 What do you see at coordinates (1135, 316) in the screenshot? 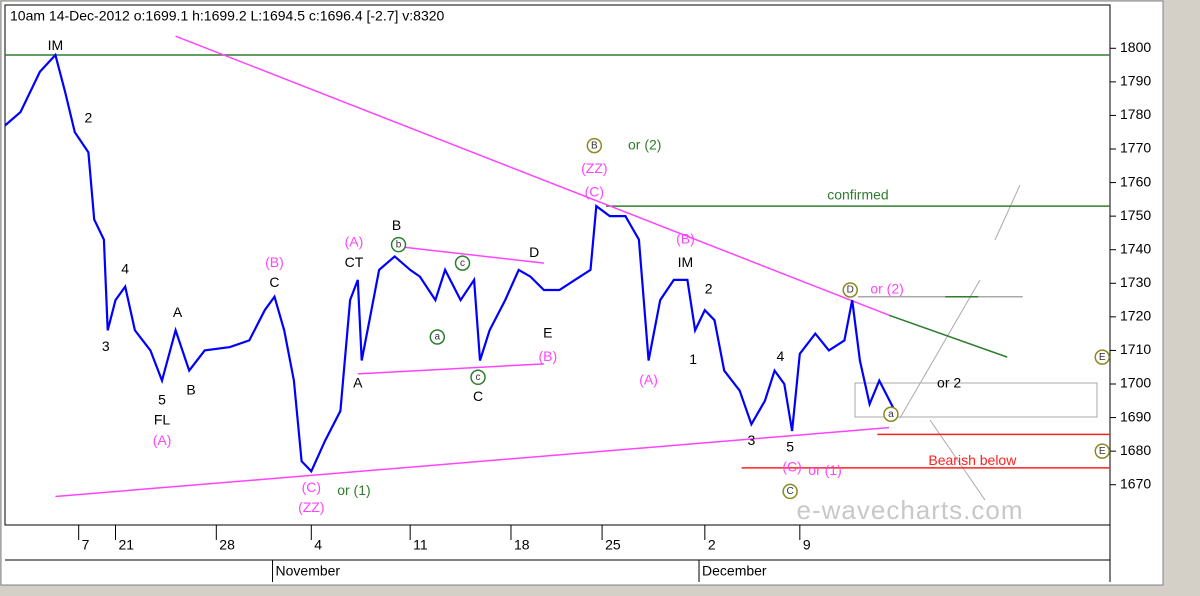
I see `y-tick-label: 1720` at bounding box center [1135, 316].